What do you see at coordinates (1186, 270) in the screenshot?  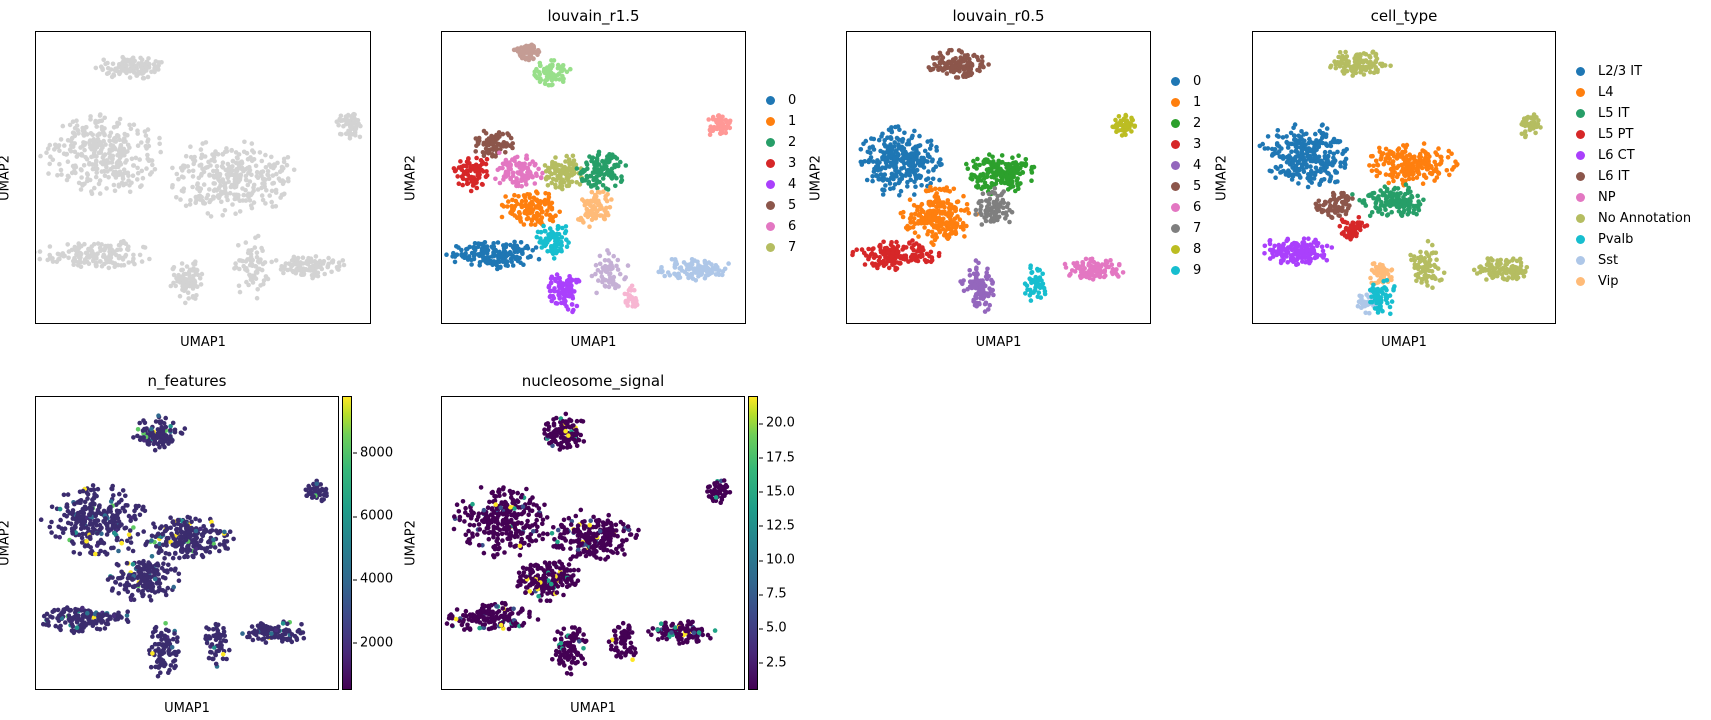 I see `legend-item: 9` at bounding box center [1186, 270].